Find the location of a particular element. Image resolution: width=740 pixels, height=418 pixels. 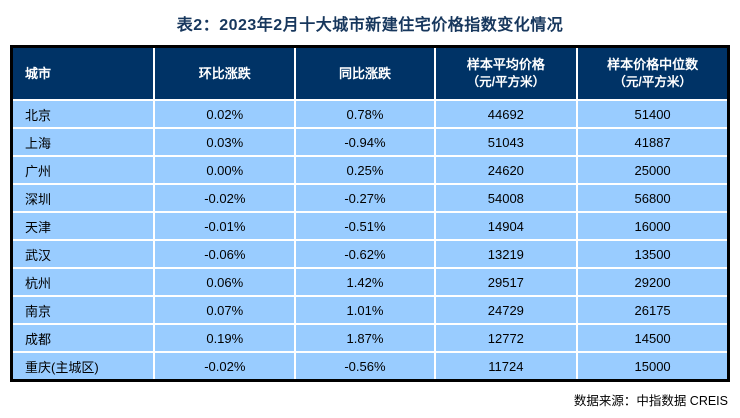

table-row: 上海 0.03% -0.94% 51043 41887 is located at coordinates (370, 142).